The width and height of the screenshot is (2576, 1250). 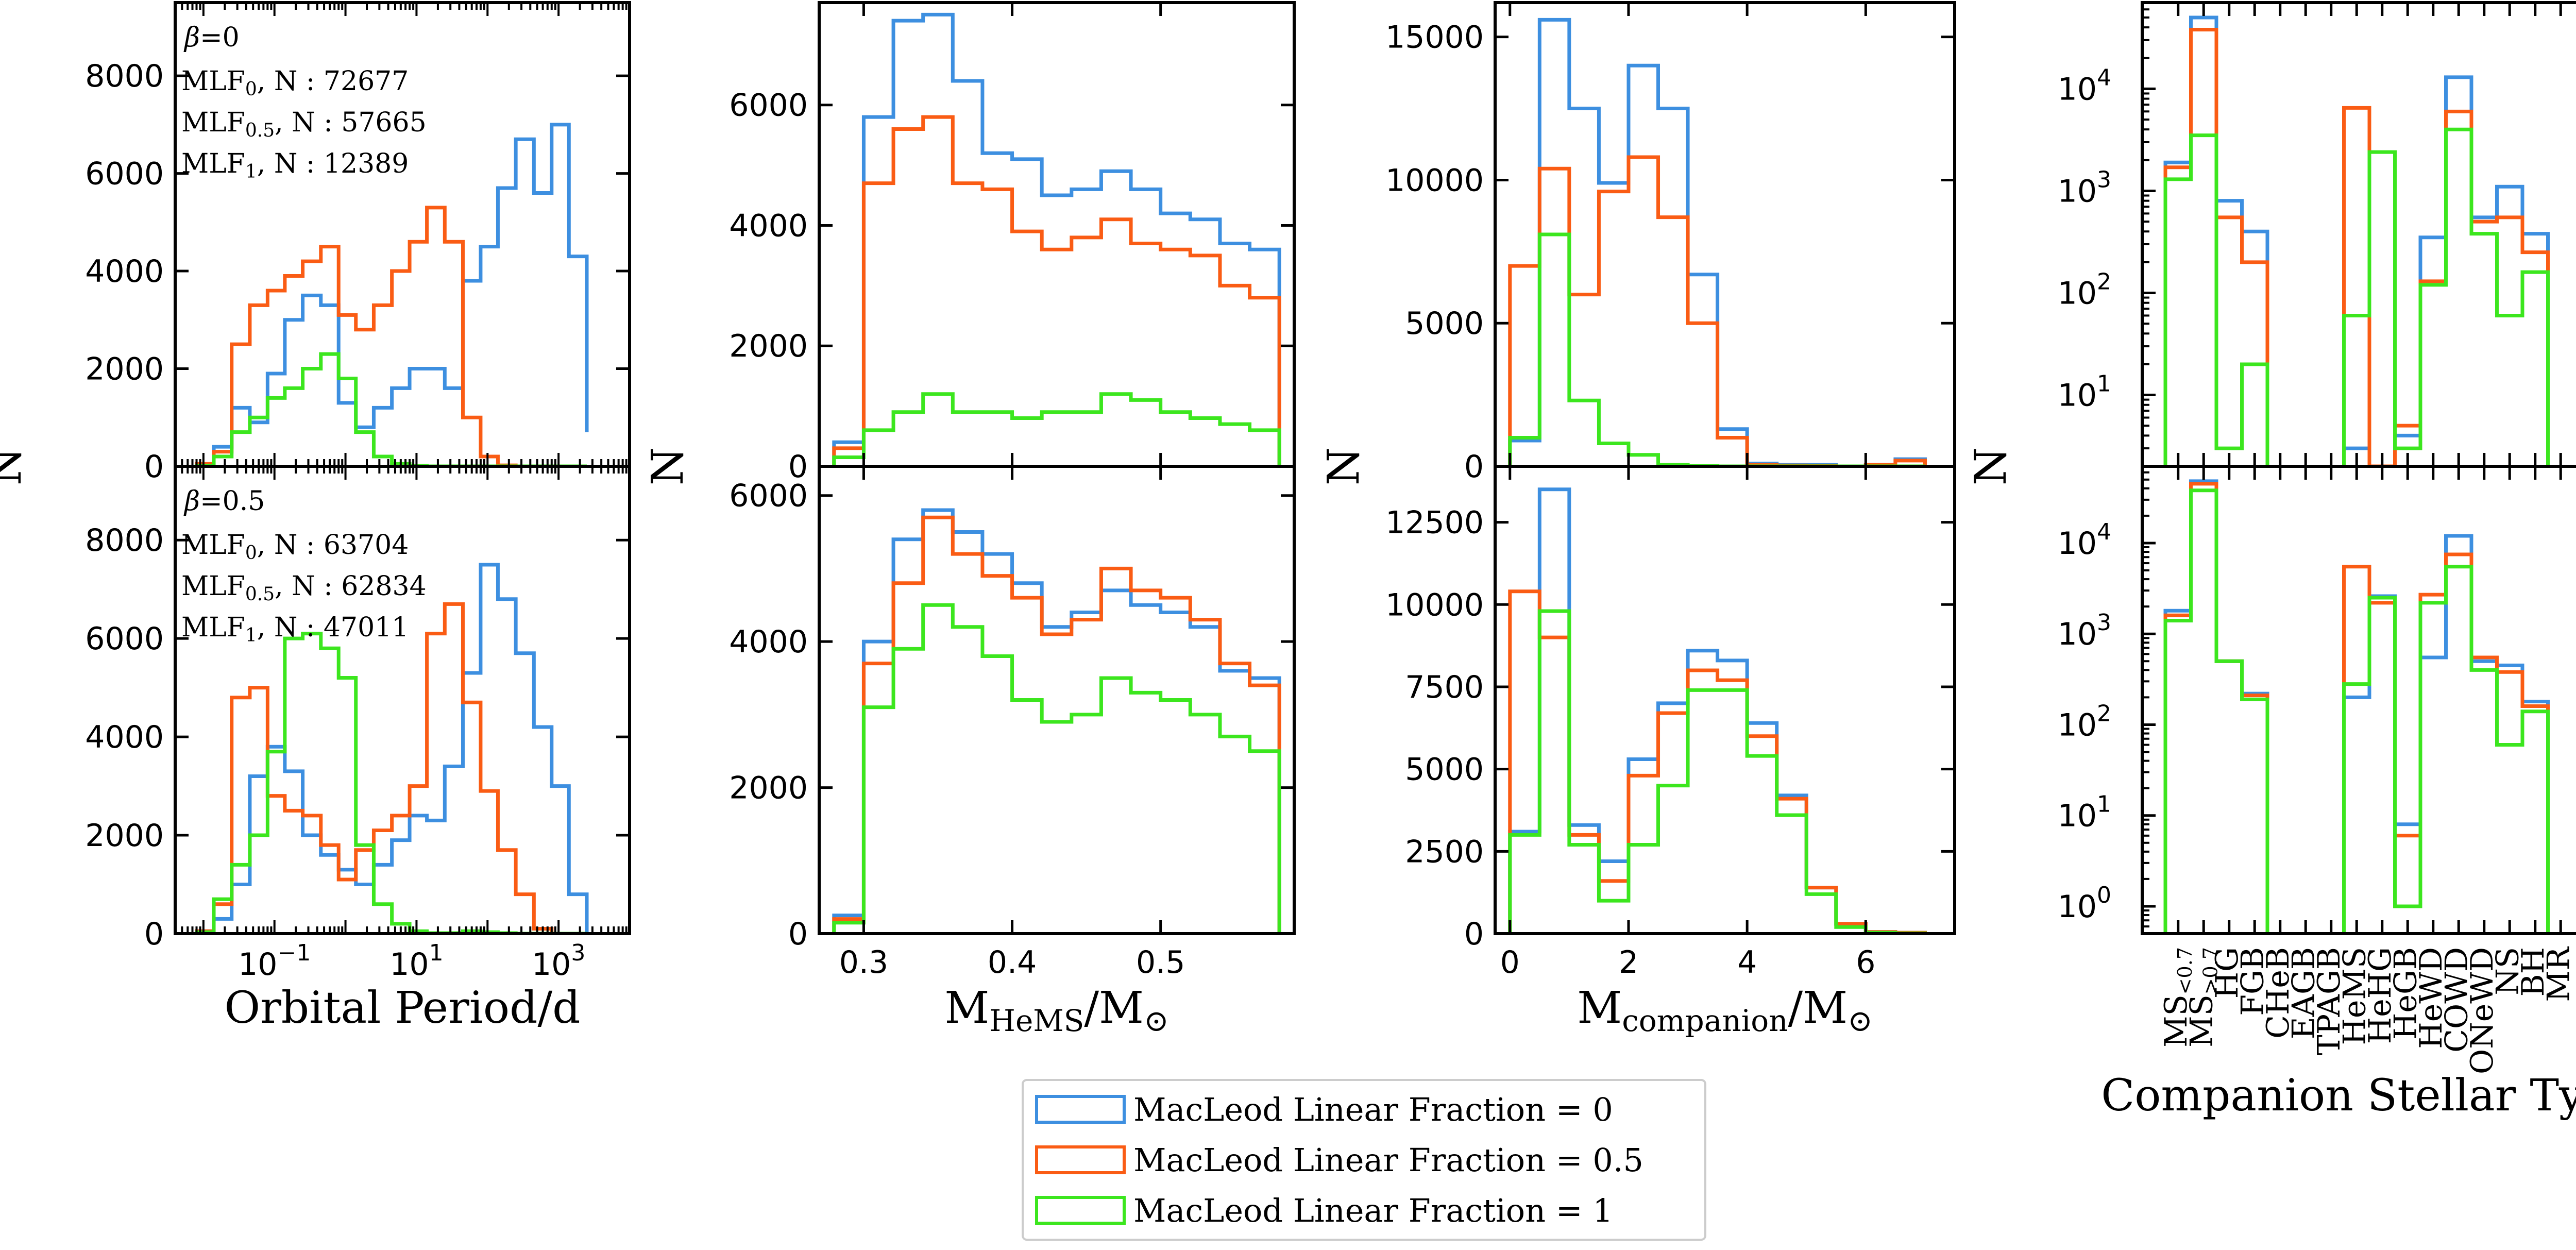 What do you see at coordinates (2456, 1000) in the screenshot?
I see `x-category-label: COWD` at bounding box center [2456, 1000].